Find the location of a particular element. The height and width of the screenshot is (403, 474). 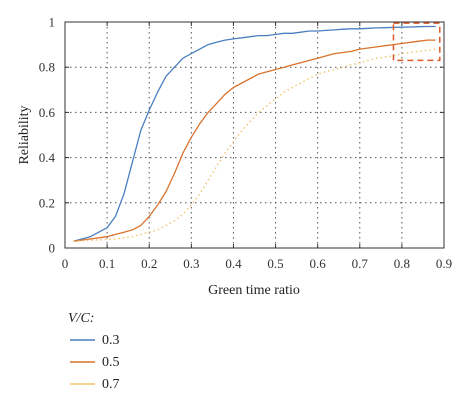

legend-label-0-5: 0.5 is located at coordinates (111, 362).